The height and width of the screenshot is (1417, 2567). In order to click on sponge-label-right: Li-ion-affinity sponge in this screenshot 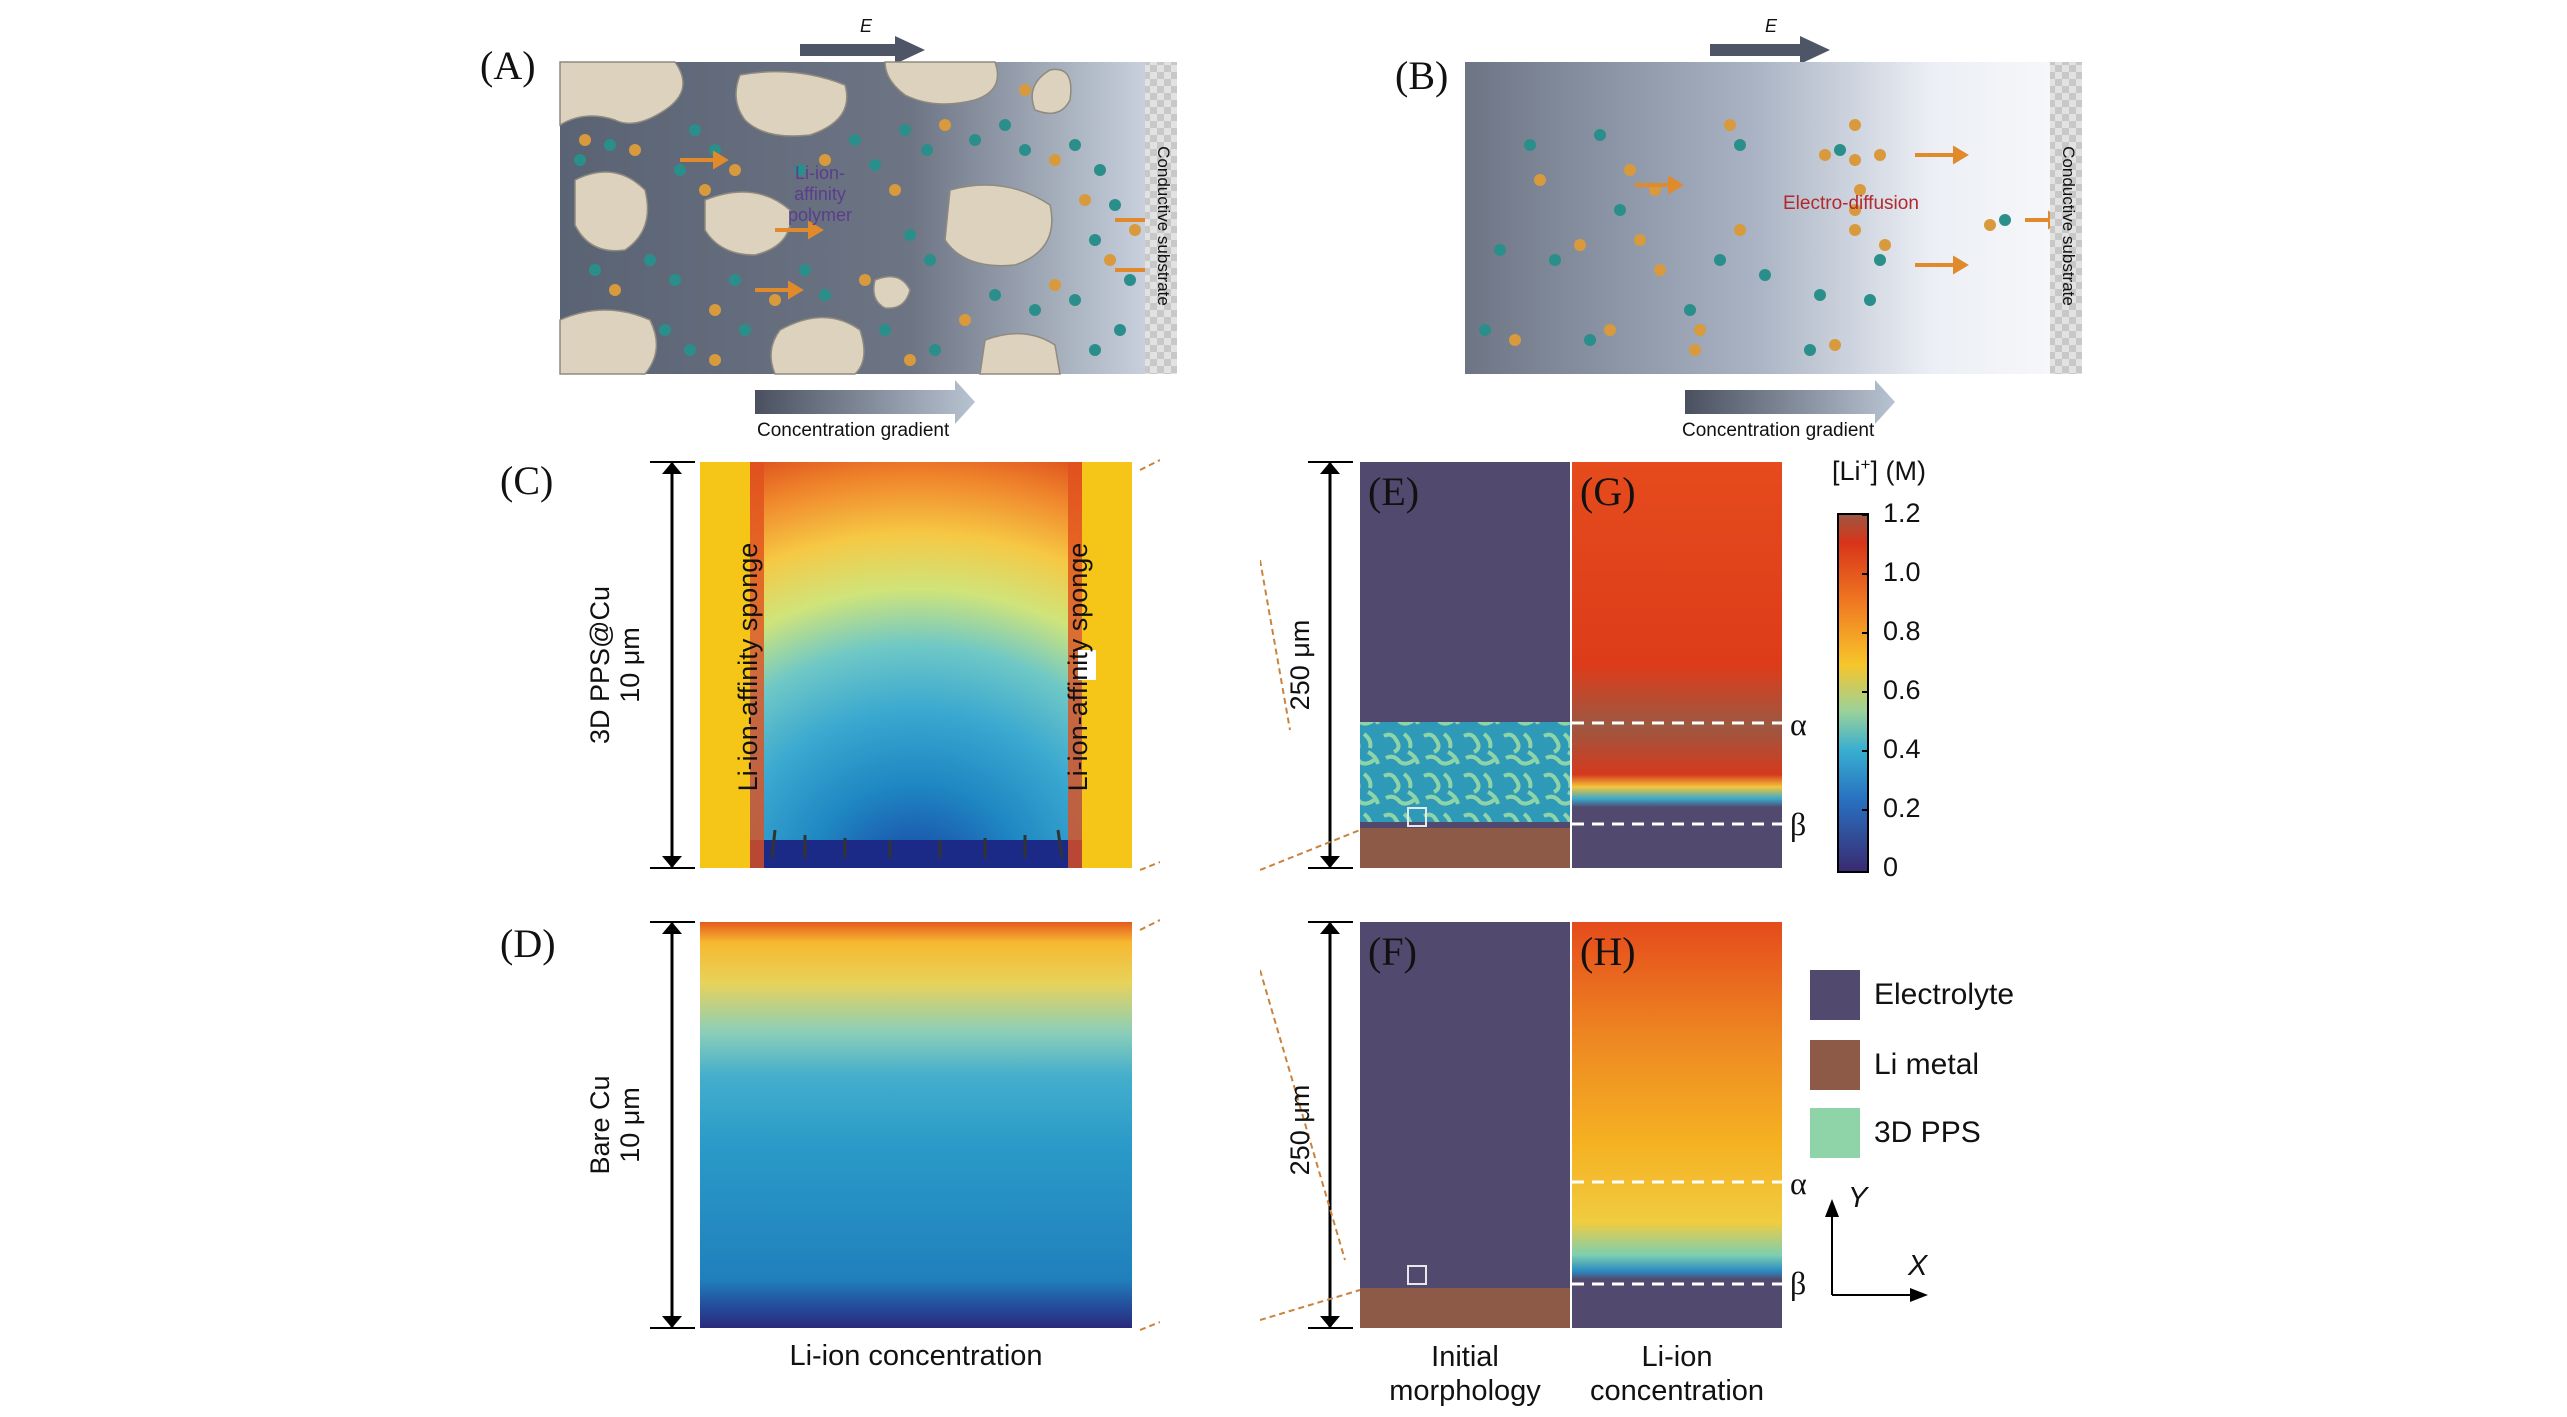, I will do `click(1078, 667)`.